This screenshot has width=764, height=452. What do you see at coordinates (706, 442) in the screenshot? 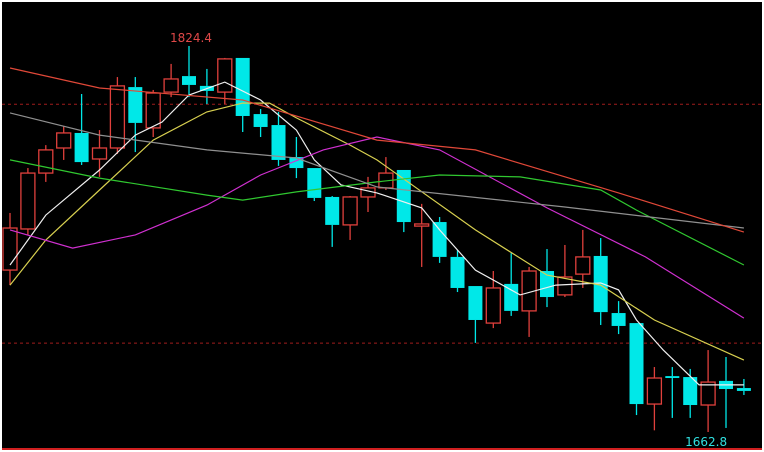
I see `low-price-label: 1662.8` at bounding box center [706, 442].